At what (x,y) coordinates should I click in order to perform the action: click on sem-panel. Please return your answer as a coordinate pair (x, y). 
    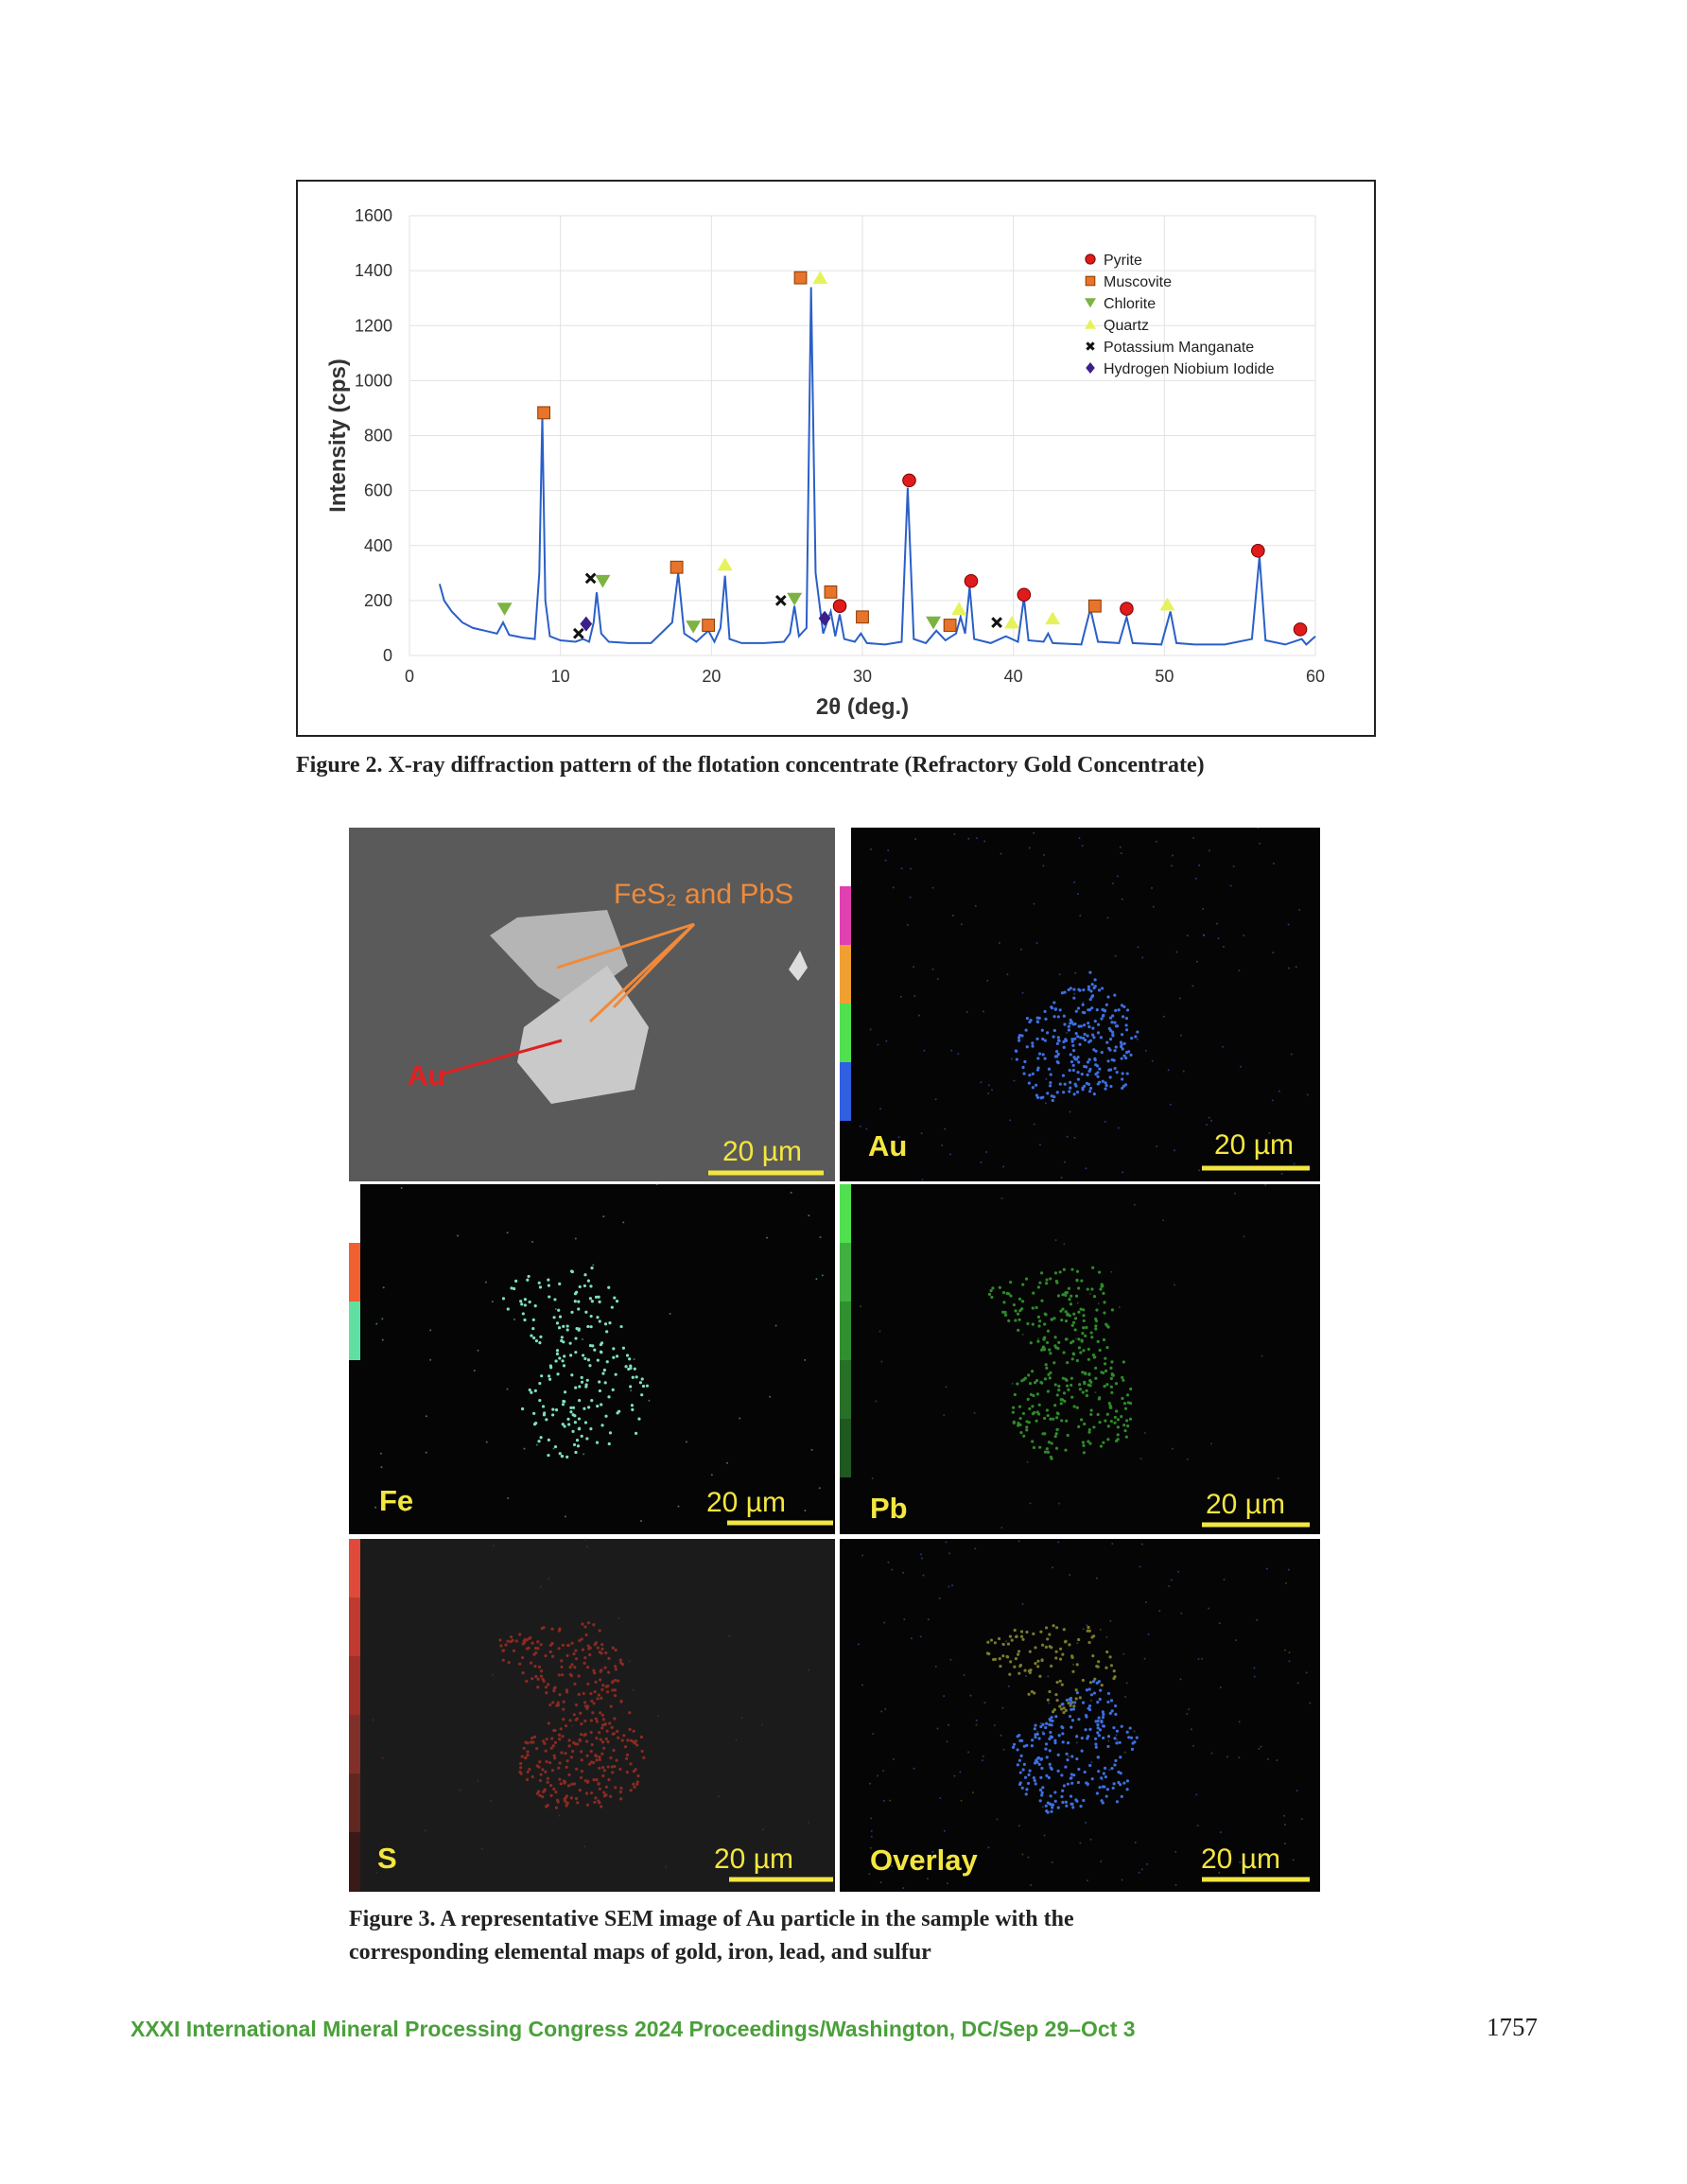
    Looking at the image, I should click on (592, 1359).